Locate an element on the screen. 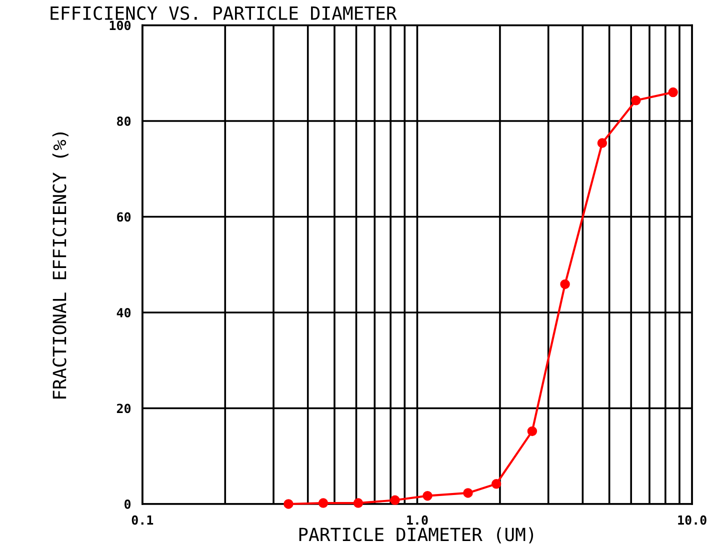  y-tick-label: 40 is located at coordinates (123, 313).